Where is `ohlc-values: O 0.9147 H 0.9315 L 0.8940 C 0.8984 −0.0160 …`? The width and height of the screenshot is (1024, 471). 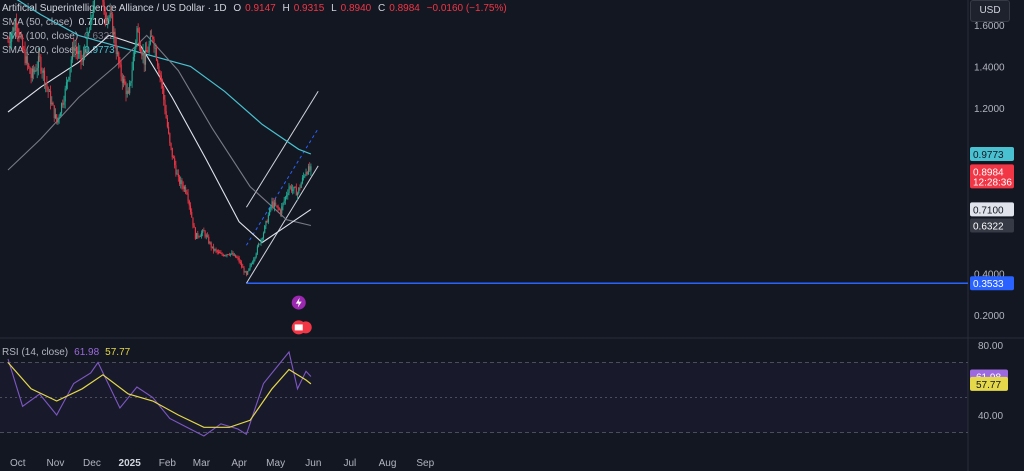
ohlc-values: O 0.9147 H 0.9315 L 0.8940 C 0.8984 −0.0160 … is located at coordinates (367, 8).